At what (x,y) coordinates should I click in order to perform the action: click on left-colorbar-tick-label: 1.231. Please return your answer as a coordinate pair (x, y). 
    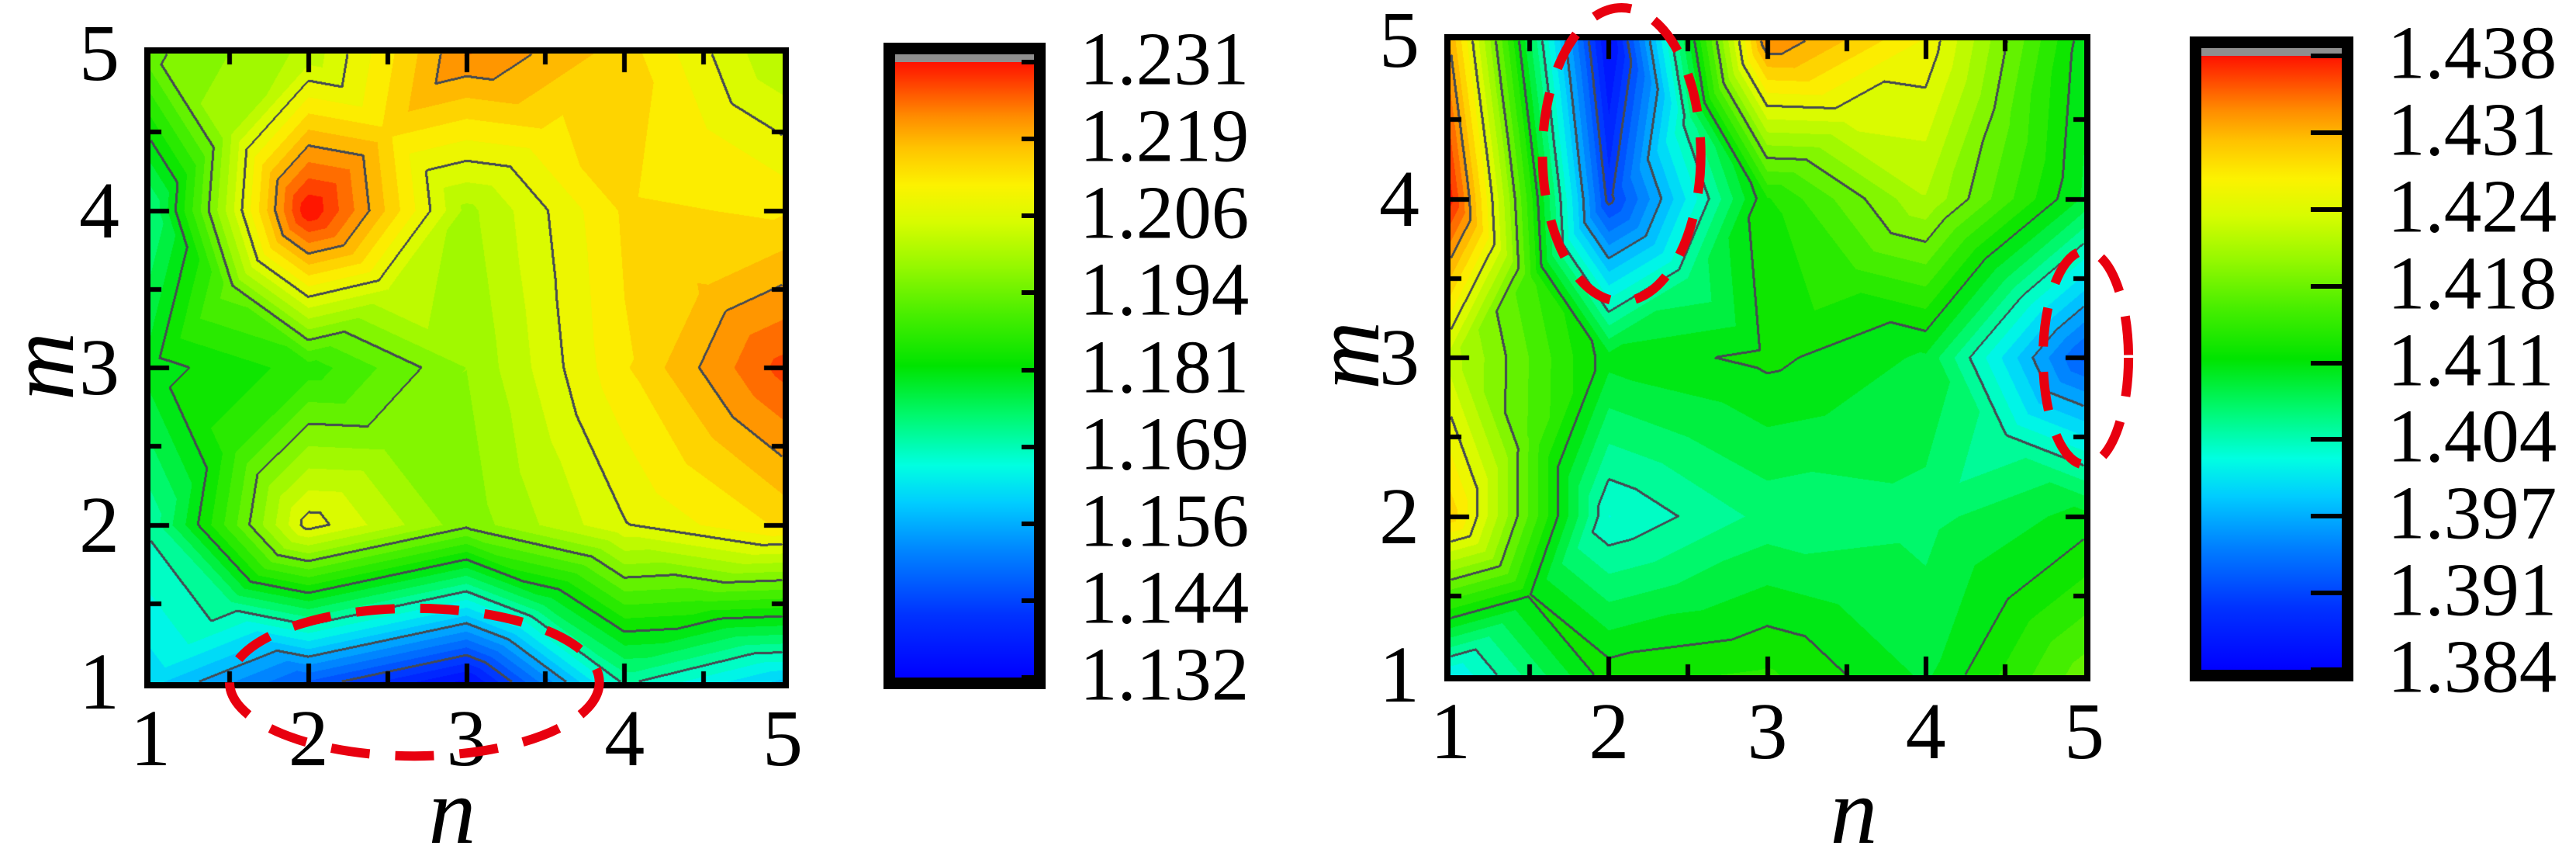
    Looking at the image, I should click on (1165, 59).